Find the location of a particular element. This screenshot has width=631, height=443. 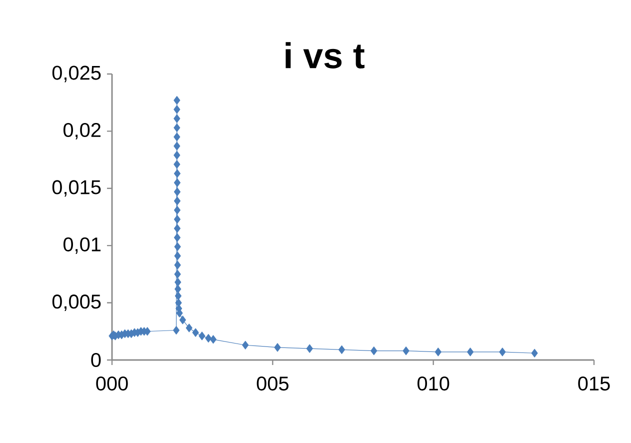

y-tick-label: 0,015 is located at coordinates (76, 188).